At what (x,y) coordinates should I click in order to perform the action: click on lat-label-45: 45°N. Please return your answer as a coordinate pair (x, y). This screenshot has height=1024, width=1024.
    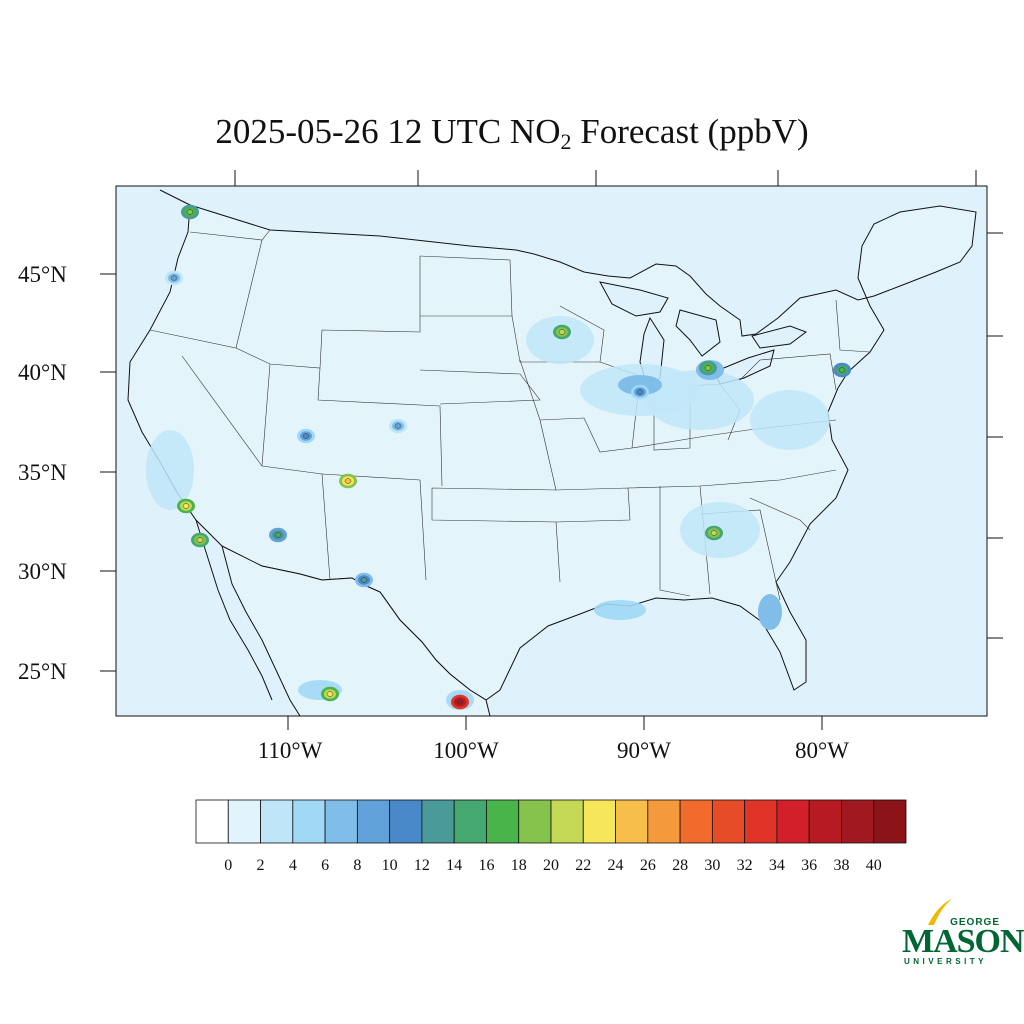
    Looking at the image, I should click on (42, 274).